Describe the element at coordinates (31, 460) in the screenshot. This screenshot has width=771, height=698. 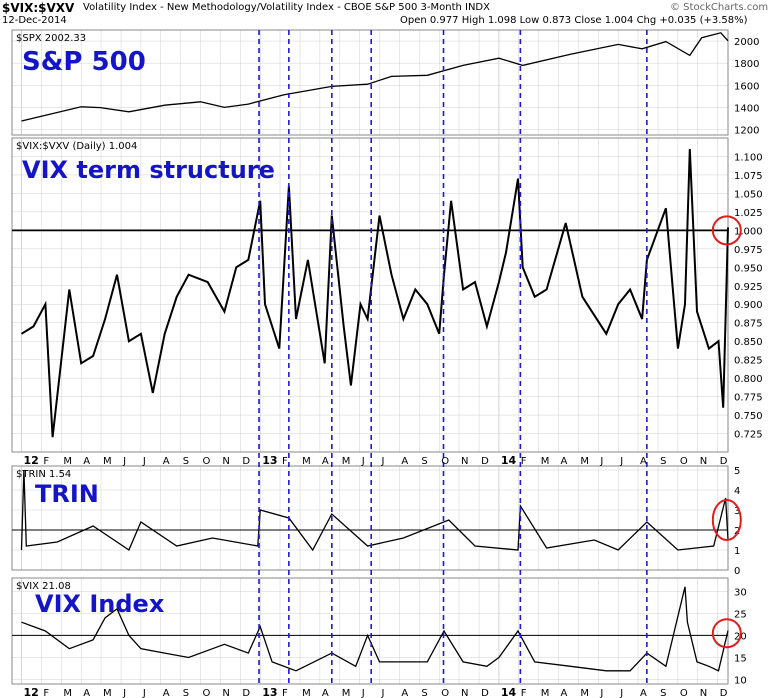
I see `x-tick-label: 12` at that location.